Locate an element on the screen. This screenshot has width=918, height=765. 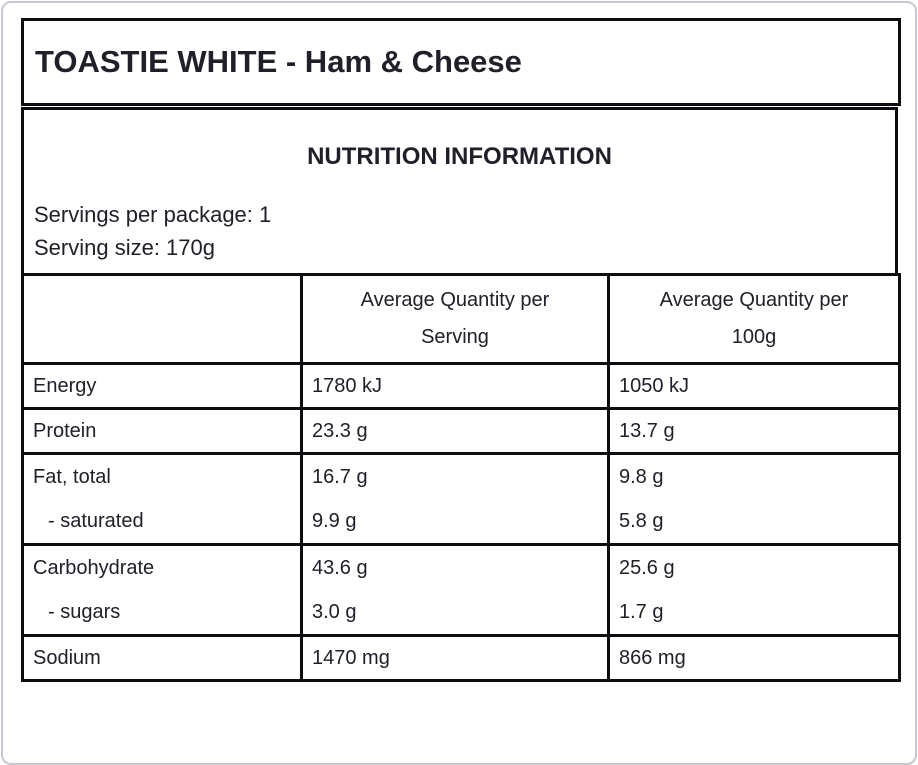
header-cell-empty is located at coordinates (162, 319).